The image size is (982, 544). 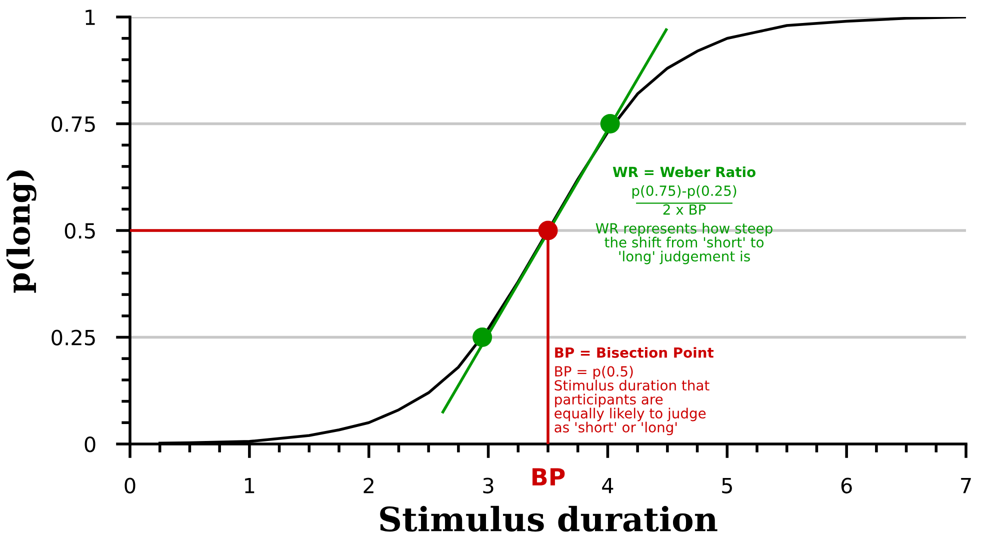 I want to click on x-tick-label: 7, so click(x=966, y=486).